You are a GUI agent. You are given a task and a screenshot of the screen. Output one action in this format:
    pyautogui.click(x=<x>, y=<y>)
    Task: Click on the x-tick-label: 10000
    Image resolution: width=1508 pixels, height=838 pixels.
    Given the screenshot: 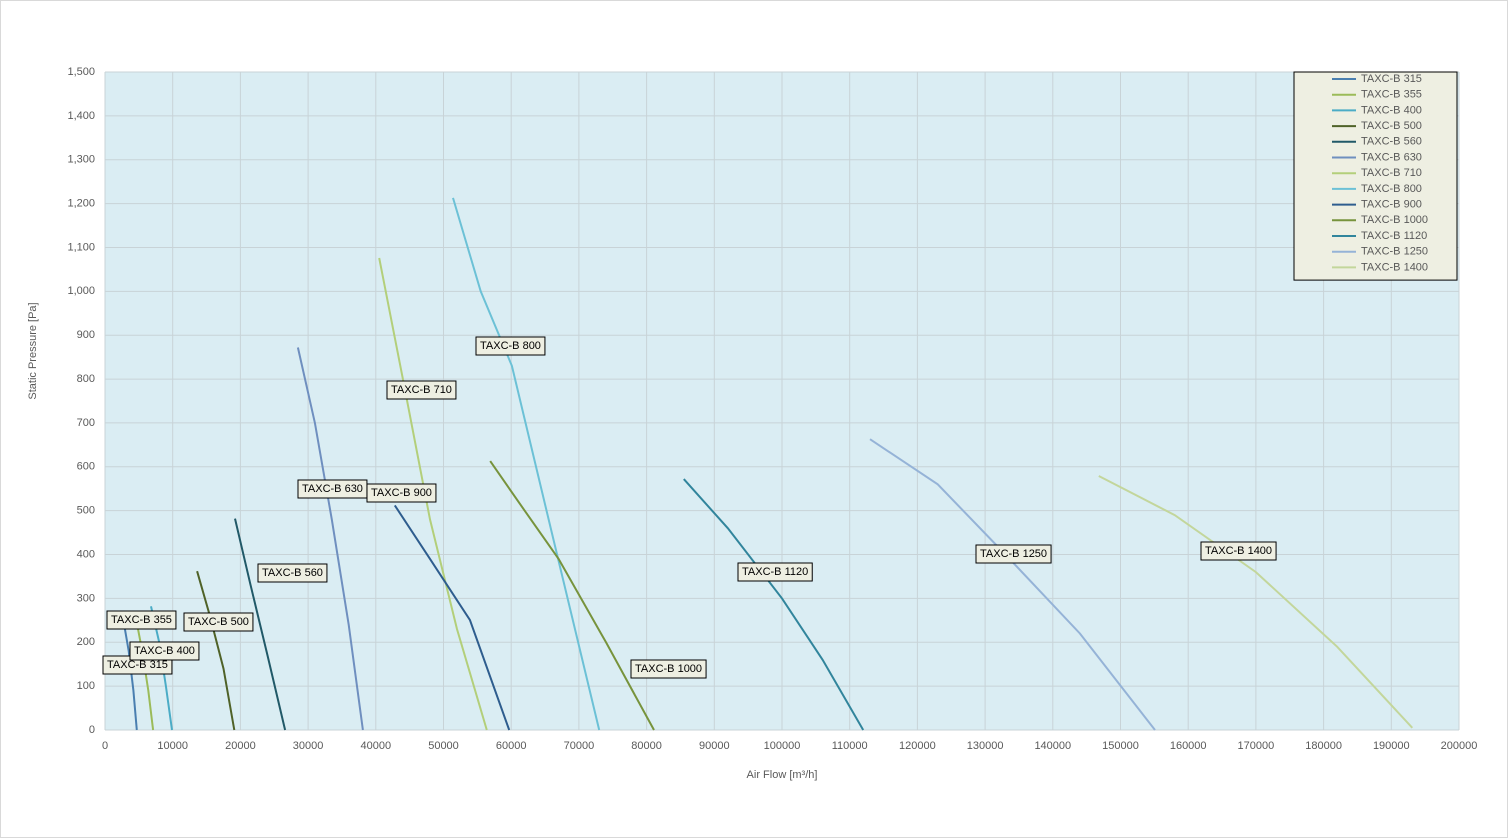 What is the action you would take?
    pyautogui.click(x=172, y=746)
    